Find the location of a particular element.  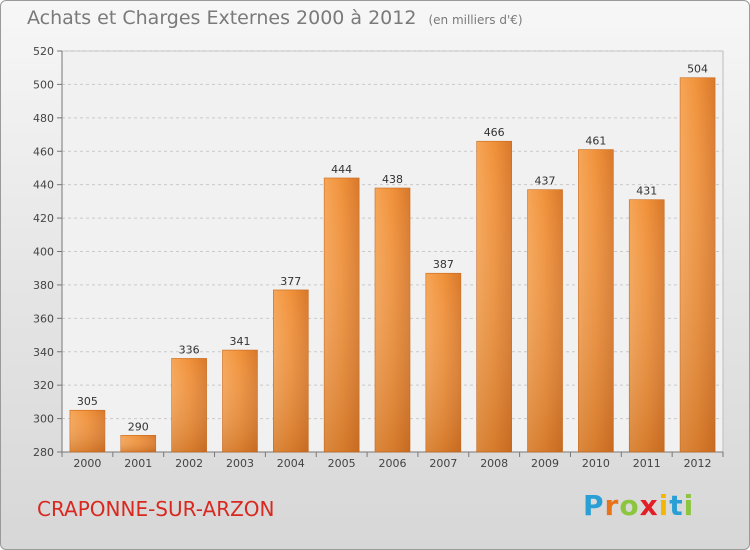

data-label: 438 is located at coordinates (392, 179).